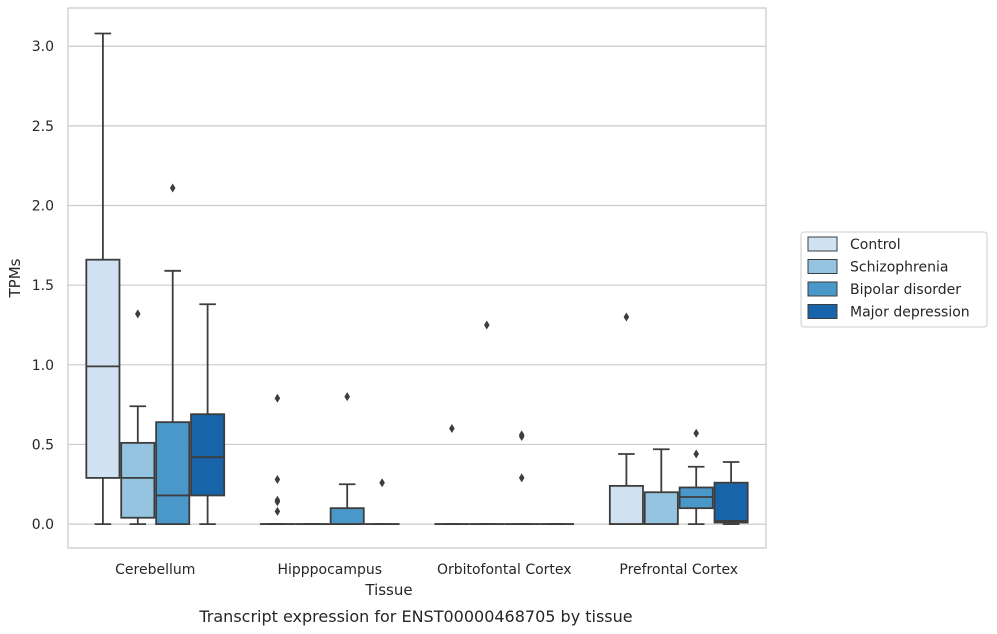  Describe the element at coordinates (43, 525) in the screenshot. I see `y-tick-label: 0.0` at that location.